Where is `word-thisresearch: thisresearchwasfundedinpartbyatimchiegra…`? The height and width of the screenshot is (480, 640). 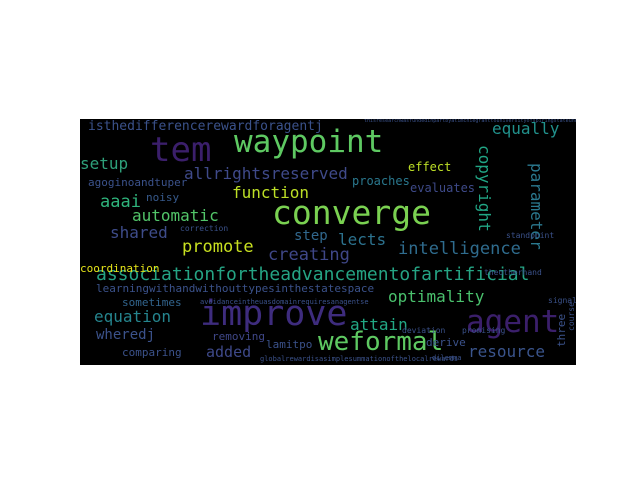
word-thisresearch: thisresearchwasfundedinpartbyatimchiegra… is located at coordinates (470, 121).